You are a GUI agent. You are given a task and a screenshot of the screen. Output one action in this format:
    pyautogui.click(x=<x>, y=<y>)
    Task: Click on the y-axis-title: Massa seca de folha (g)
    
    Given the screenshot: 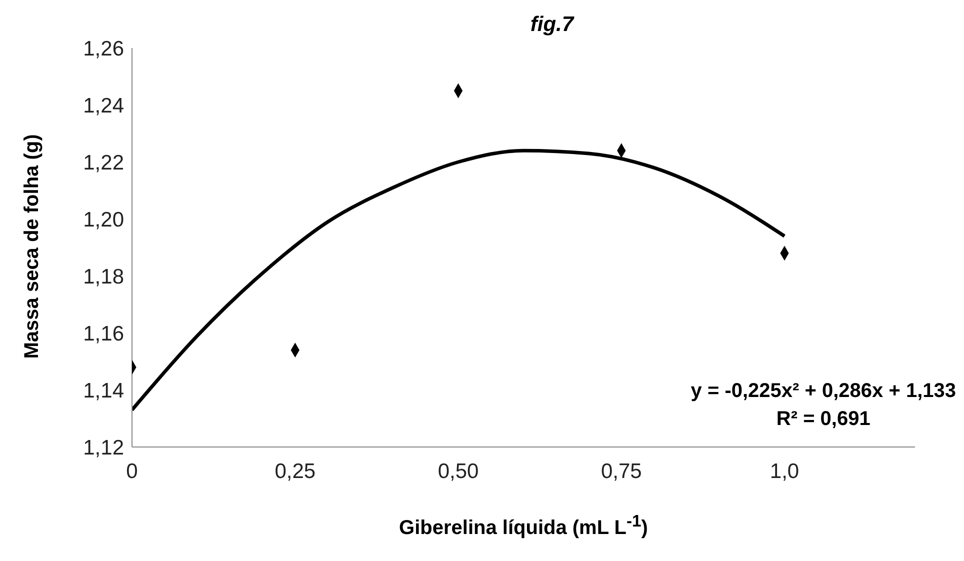 What is the action you would take?
    pyautogui.click(x=31, y=246)
    